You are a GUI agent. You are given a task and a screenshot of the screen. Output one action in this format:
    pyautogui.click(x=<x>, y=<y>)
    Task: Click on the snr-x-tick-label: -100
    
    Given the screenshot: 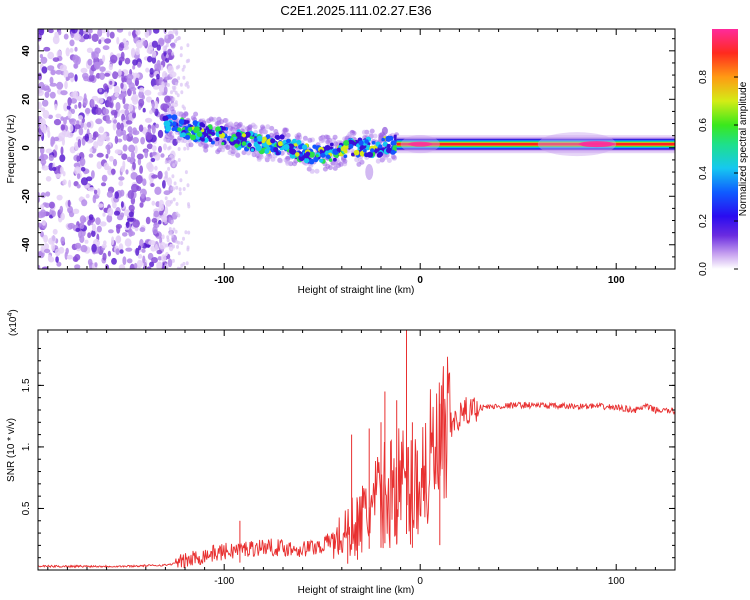 What is the action you would take?
    pyautogui.click(x=224, y=581)
    